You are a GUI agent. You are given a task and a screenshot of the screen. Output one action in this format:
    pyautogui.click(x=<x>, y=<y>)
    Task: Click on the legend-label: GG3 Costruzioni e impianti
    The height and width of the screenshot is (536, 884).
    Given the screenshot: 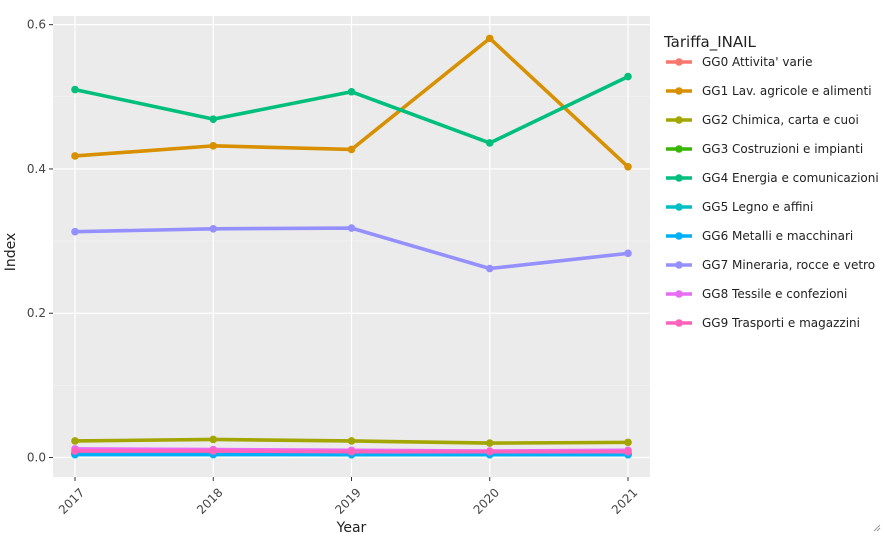 What is the action you would take?
    pyautogui.click(x=782, y=149)
    